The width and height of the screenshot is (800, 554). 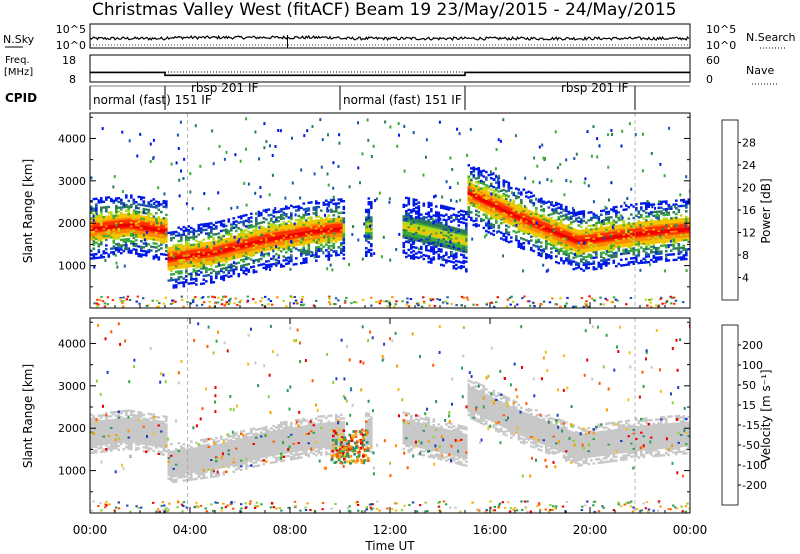 What do you see at coordinates (721, 45) in the screenshot?
I see `nsearch-tick-bottom: 10^0` at bounding box center [721, 45].